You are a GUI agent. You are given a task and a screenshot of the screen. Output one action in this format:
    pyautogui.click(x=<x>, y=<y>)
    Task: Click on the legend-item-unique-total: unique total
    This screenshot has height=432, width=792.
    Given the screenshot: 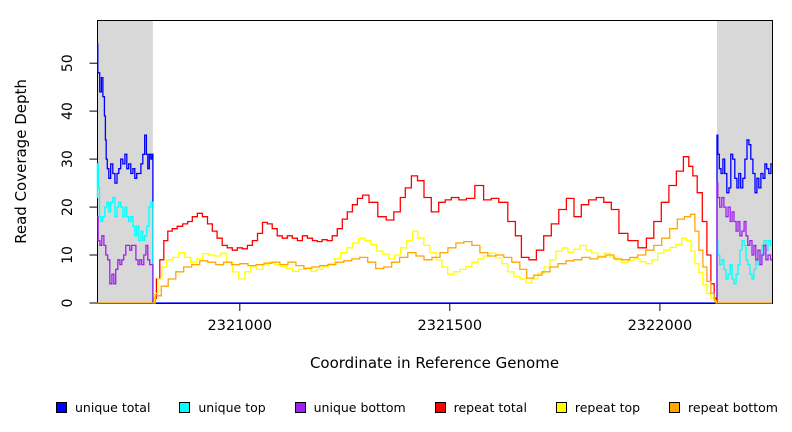 What is the action you would take?
    pyautogui.click(x=103, y=407)
    